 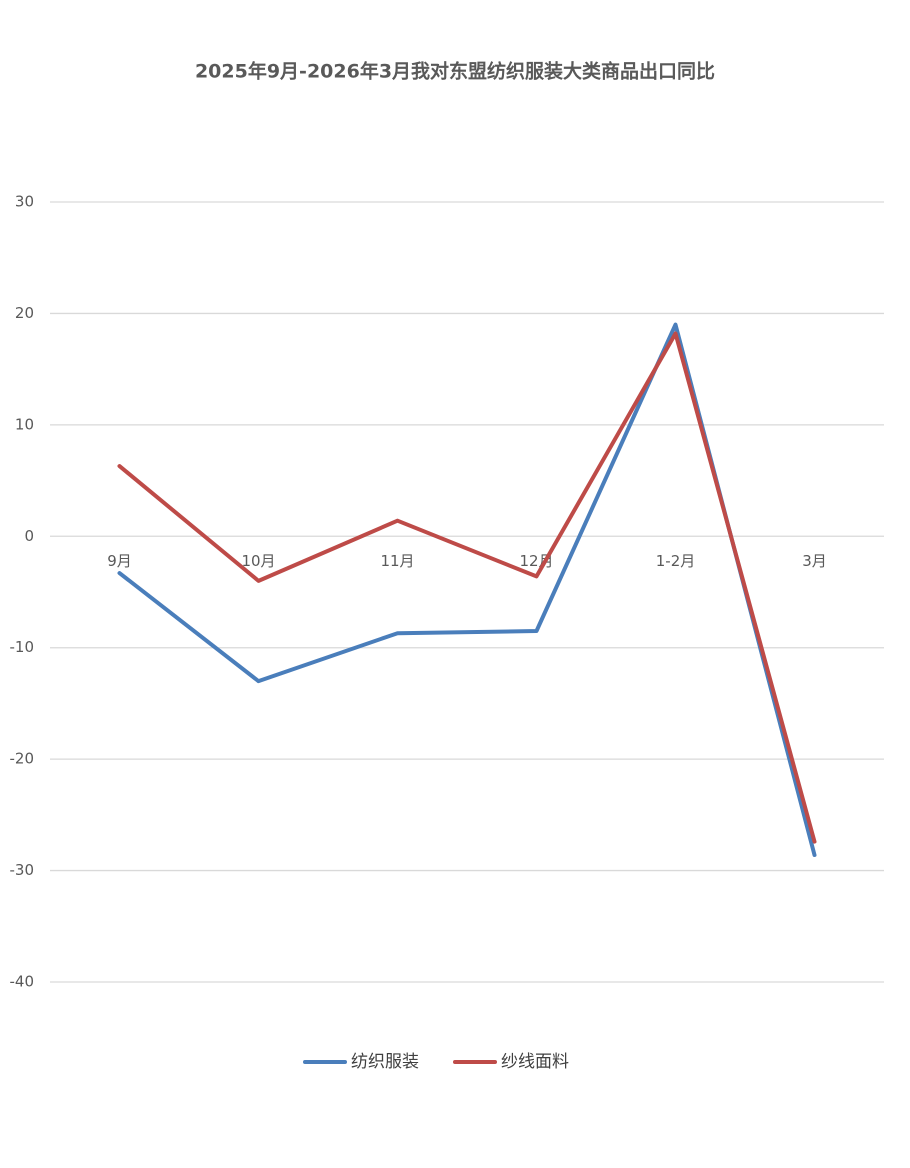 I want to click on y-tick-label: 0, so click(x=29, y=536).